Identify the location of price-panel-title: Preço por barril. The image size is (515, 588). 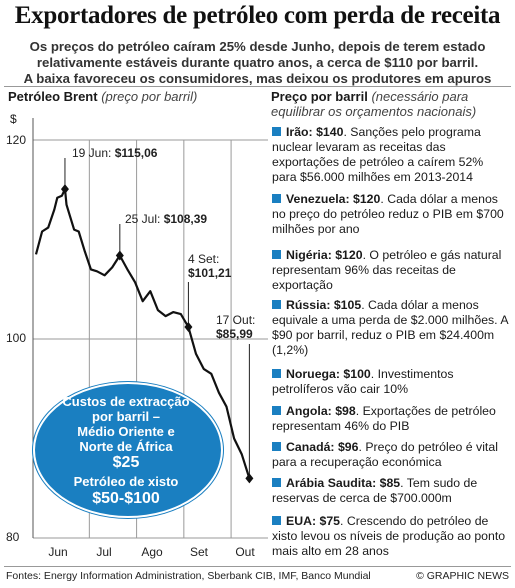
(319, 96).